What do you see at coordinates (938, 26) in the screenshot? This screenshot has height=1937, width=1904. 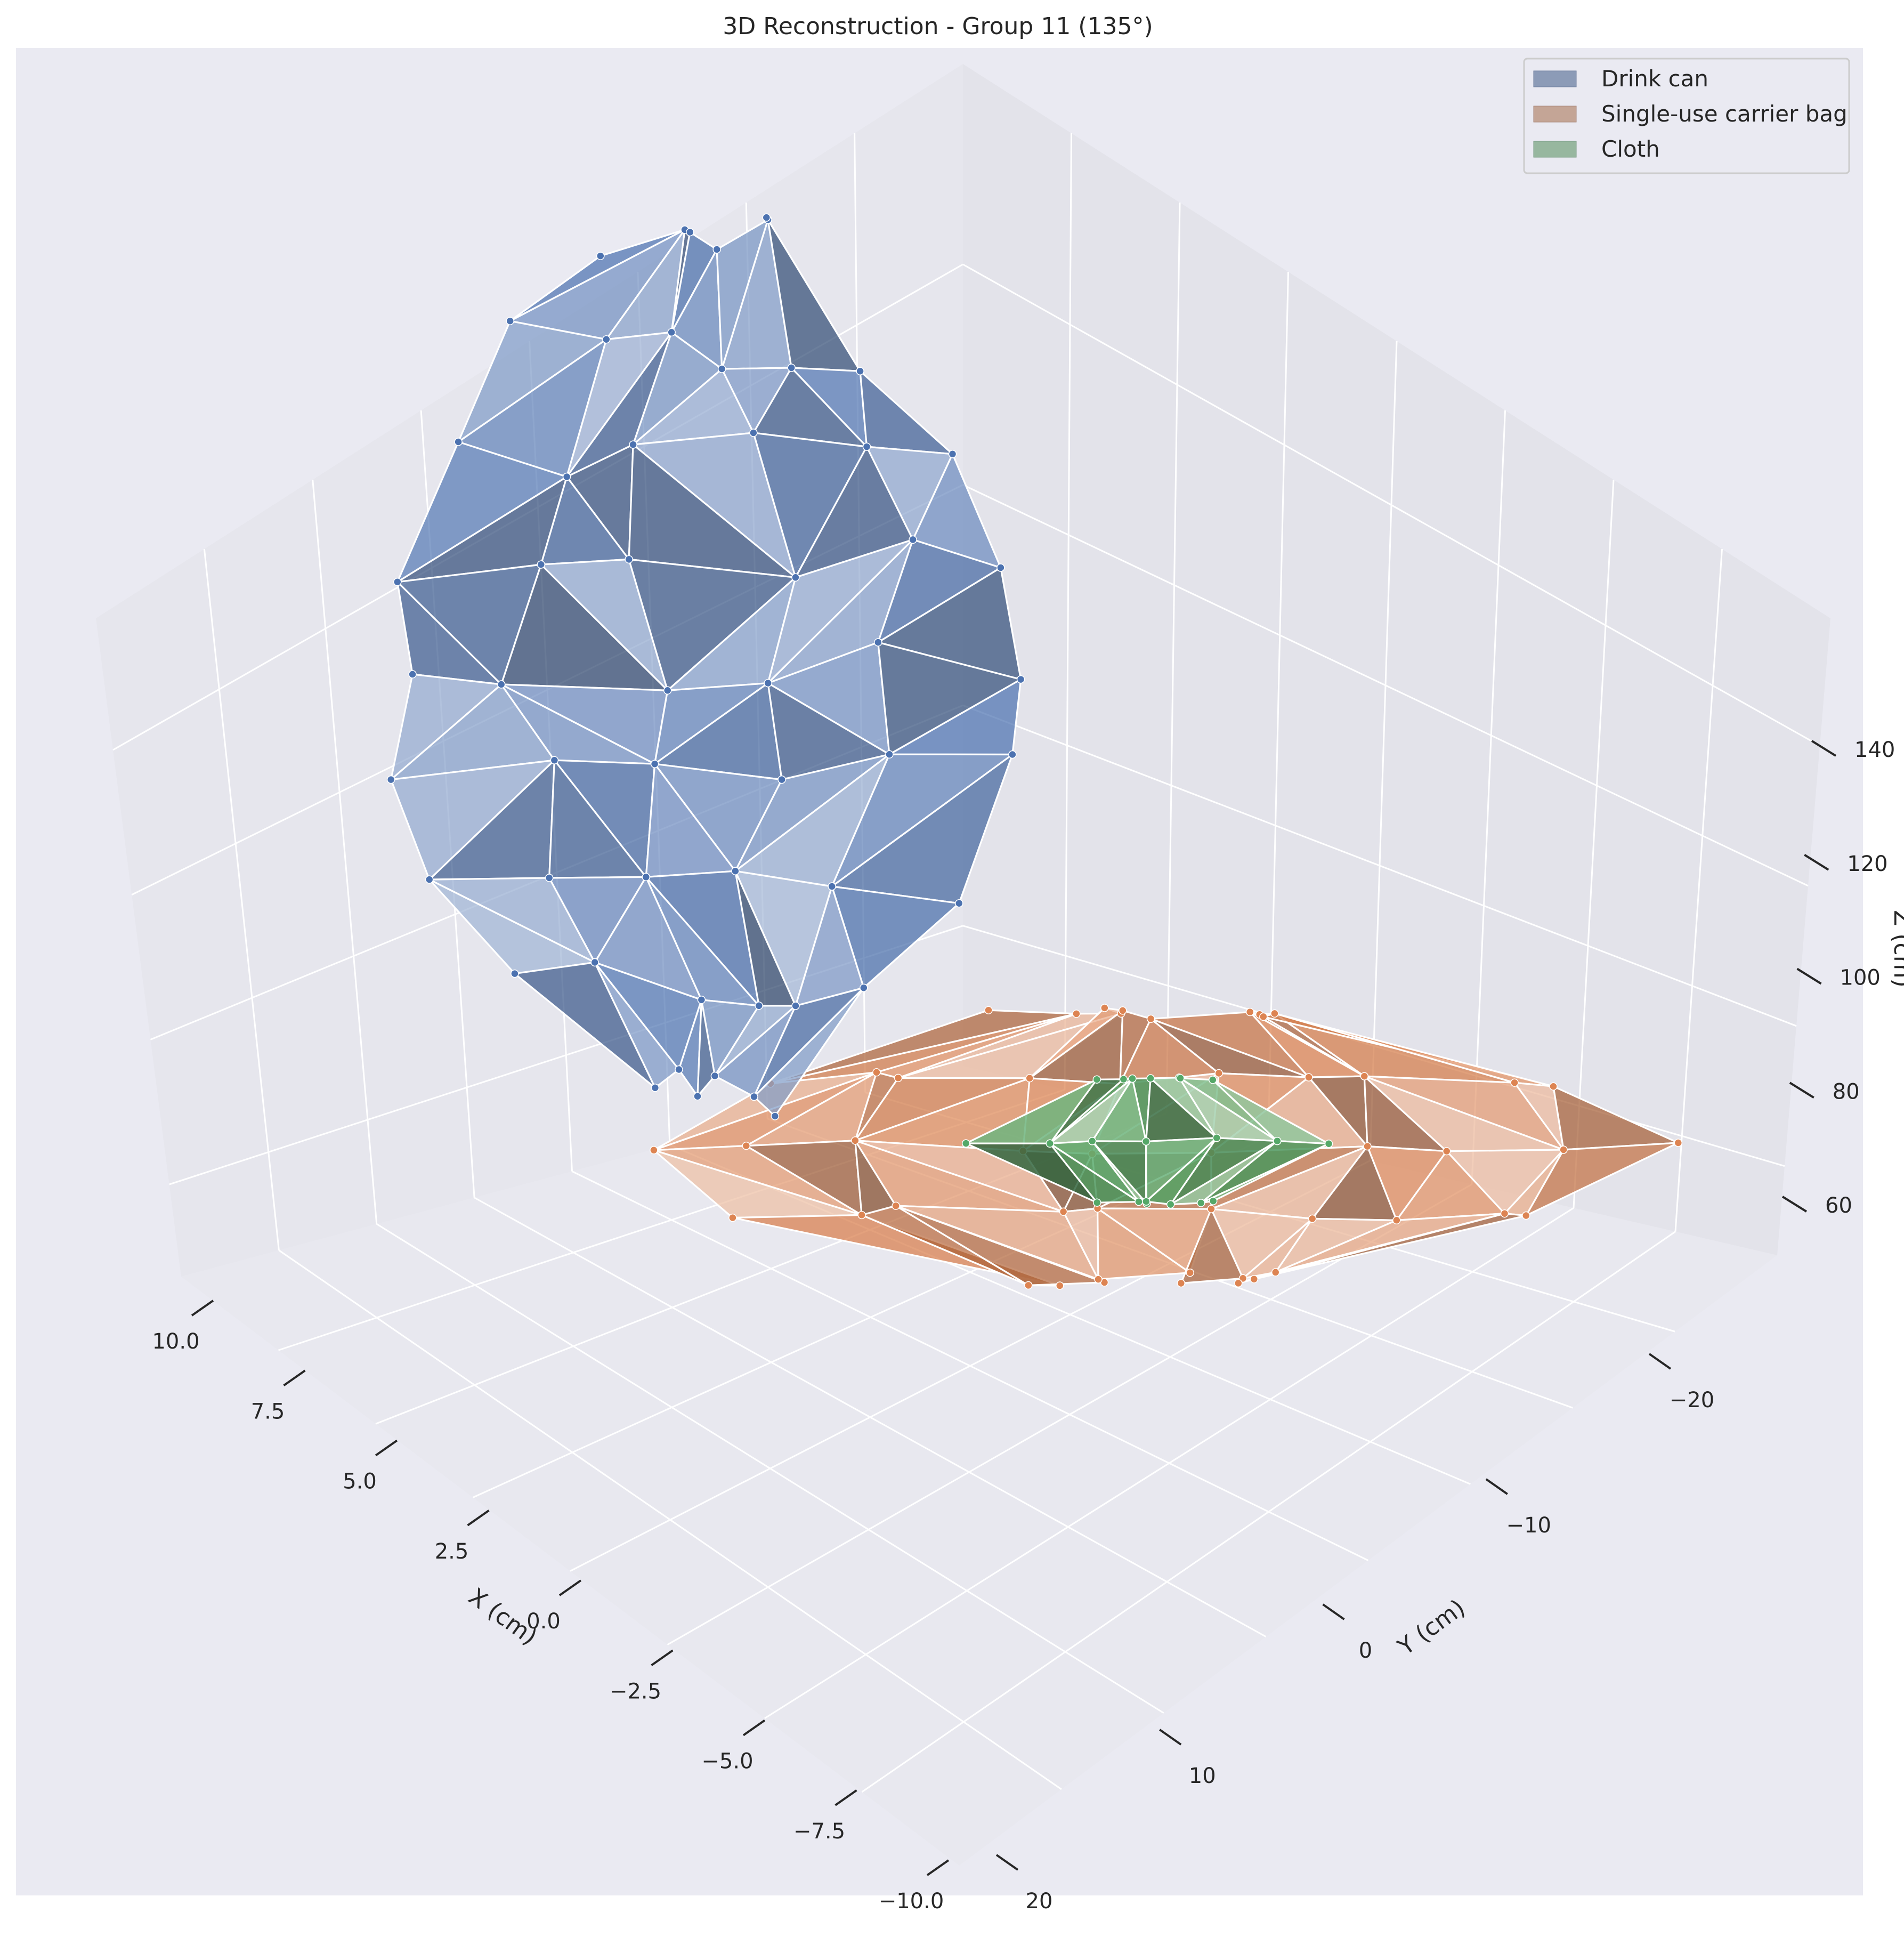 I see `chart-title: 3D Reconstruction - Group 11 (135°)` at bounding box center [938, 26].